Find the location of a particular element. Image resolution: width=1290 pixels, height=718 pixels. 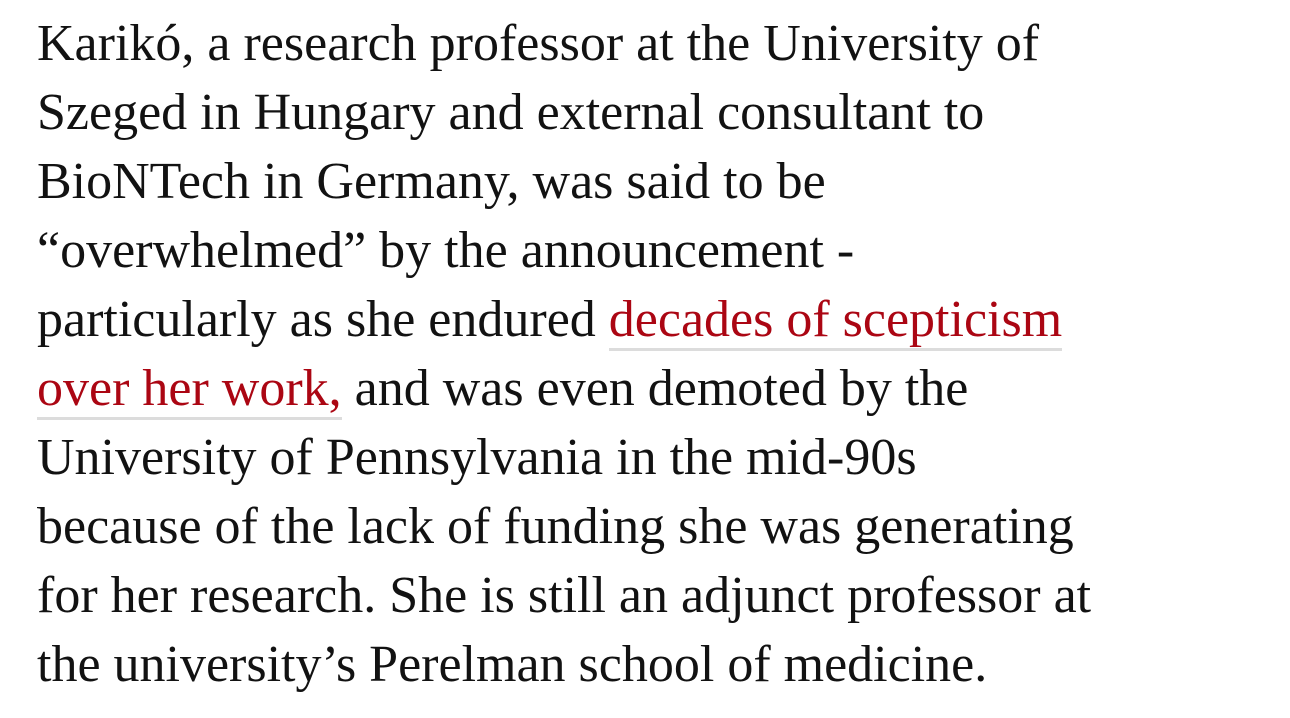

text-segment: BioNTech in Germany, was said to be is located at coordinates (431, 181).